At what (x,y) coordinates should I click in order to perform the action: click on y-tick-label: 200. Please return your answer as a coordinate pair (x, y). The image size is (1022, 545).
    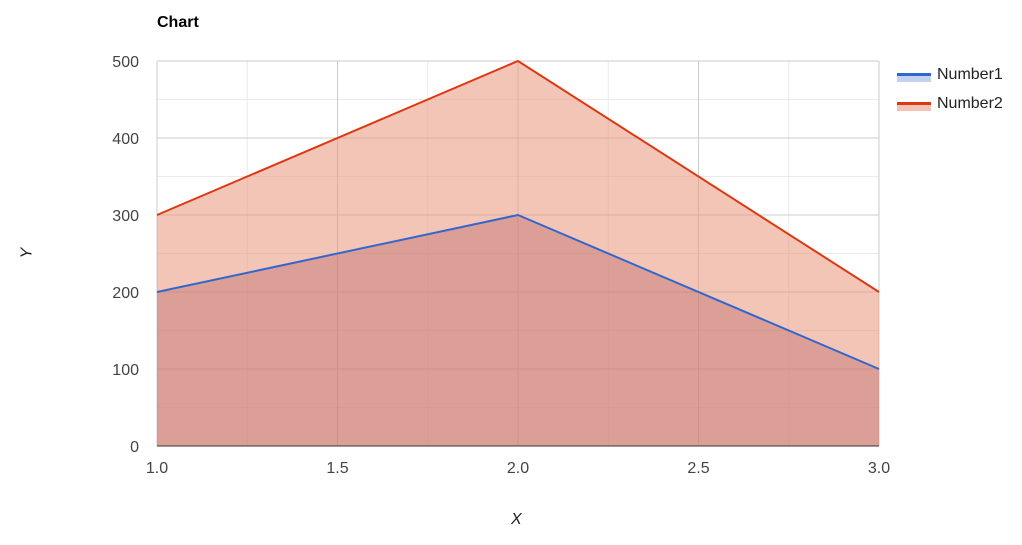
    Looking at the image, I should click on (125, 293).